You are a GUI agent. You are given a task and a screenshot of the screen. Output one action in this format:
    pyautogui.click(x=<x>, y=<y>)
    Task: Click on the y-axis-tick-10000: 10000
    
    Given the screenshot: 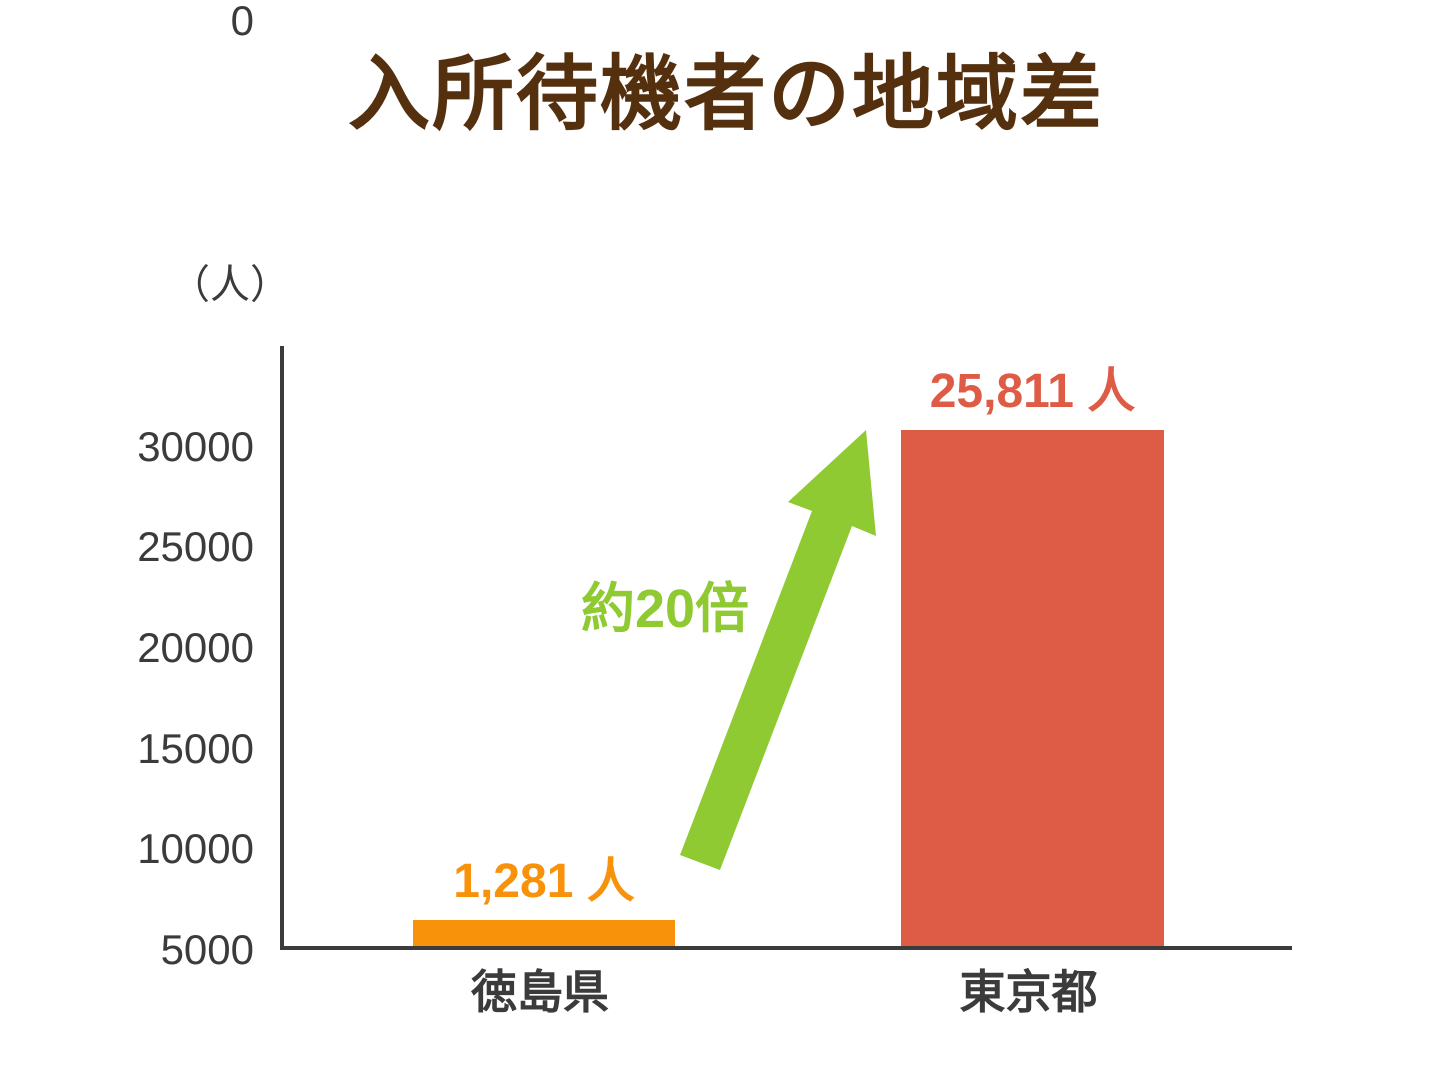 What is the action you would take?
    pyautogui.click(x=195, y=848)
    